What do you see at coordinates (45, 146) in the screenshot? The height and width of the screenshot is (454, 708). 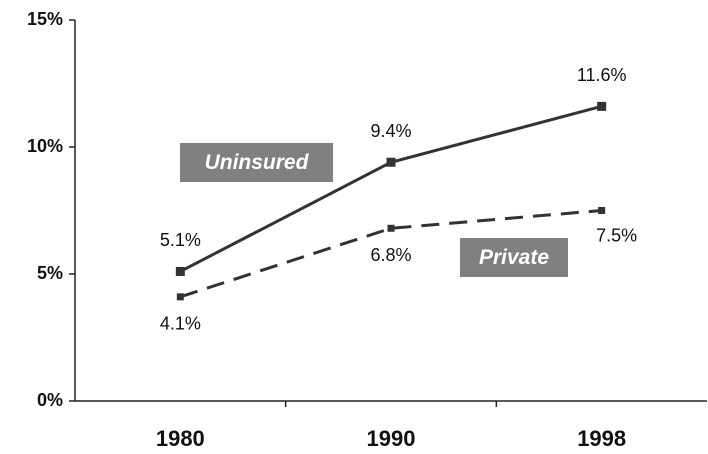 I see `y-tick-label: 10%` at bounding box center [45, 146].